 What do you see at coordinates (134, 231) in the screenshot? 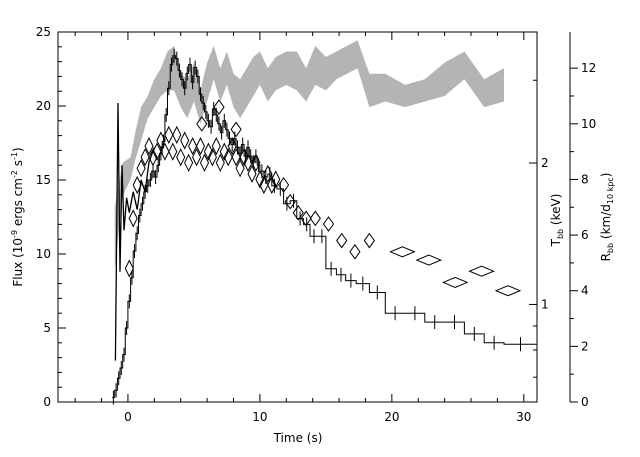
I see `flux-burst-spike` at bounding box center [134, 231].